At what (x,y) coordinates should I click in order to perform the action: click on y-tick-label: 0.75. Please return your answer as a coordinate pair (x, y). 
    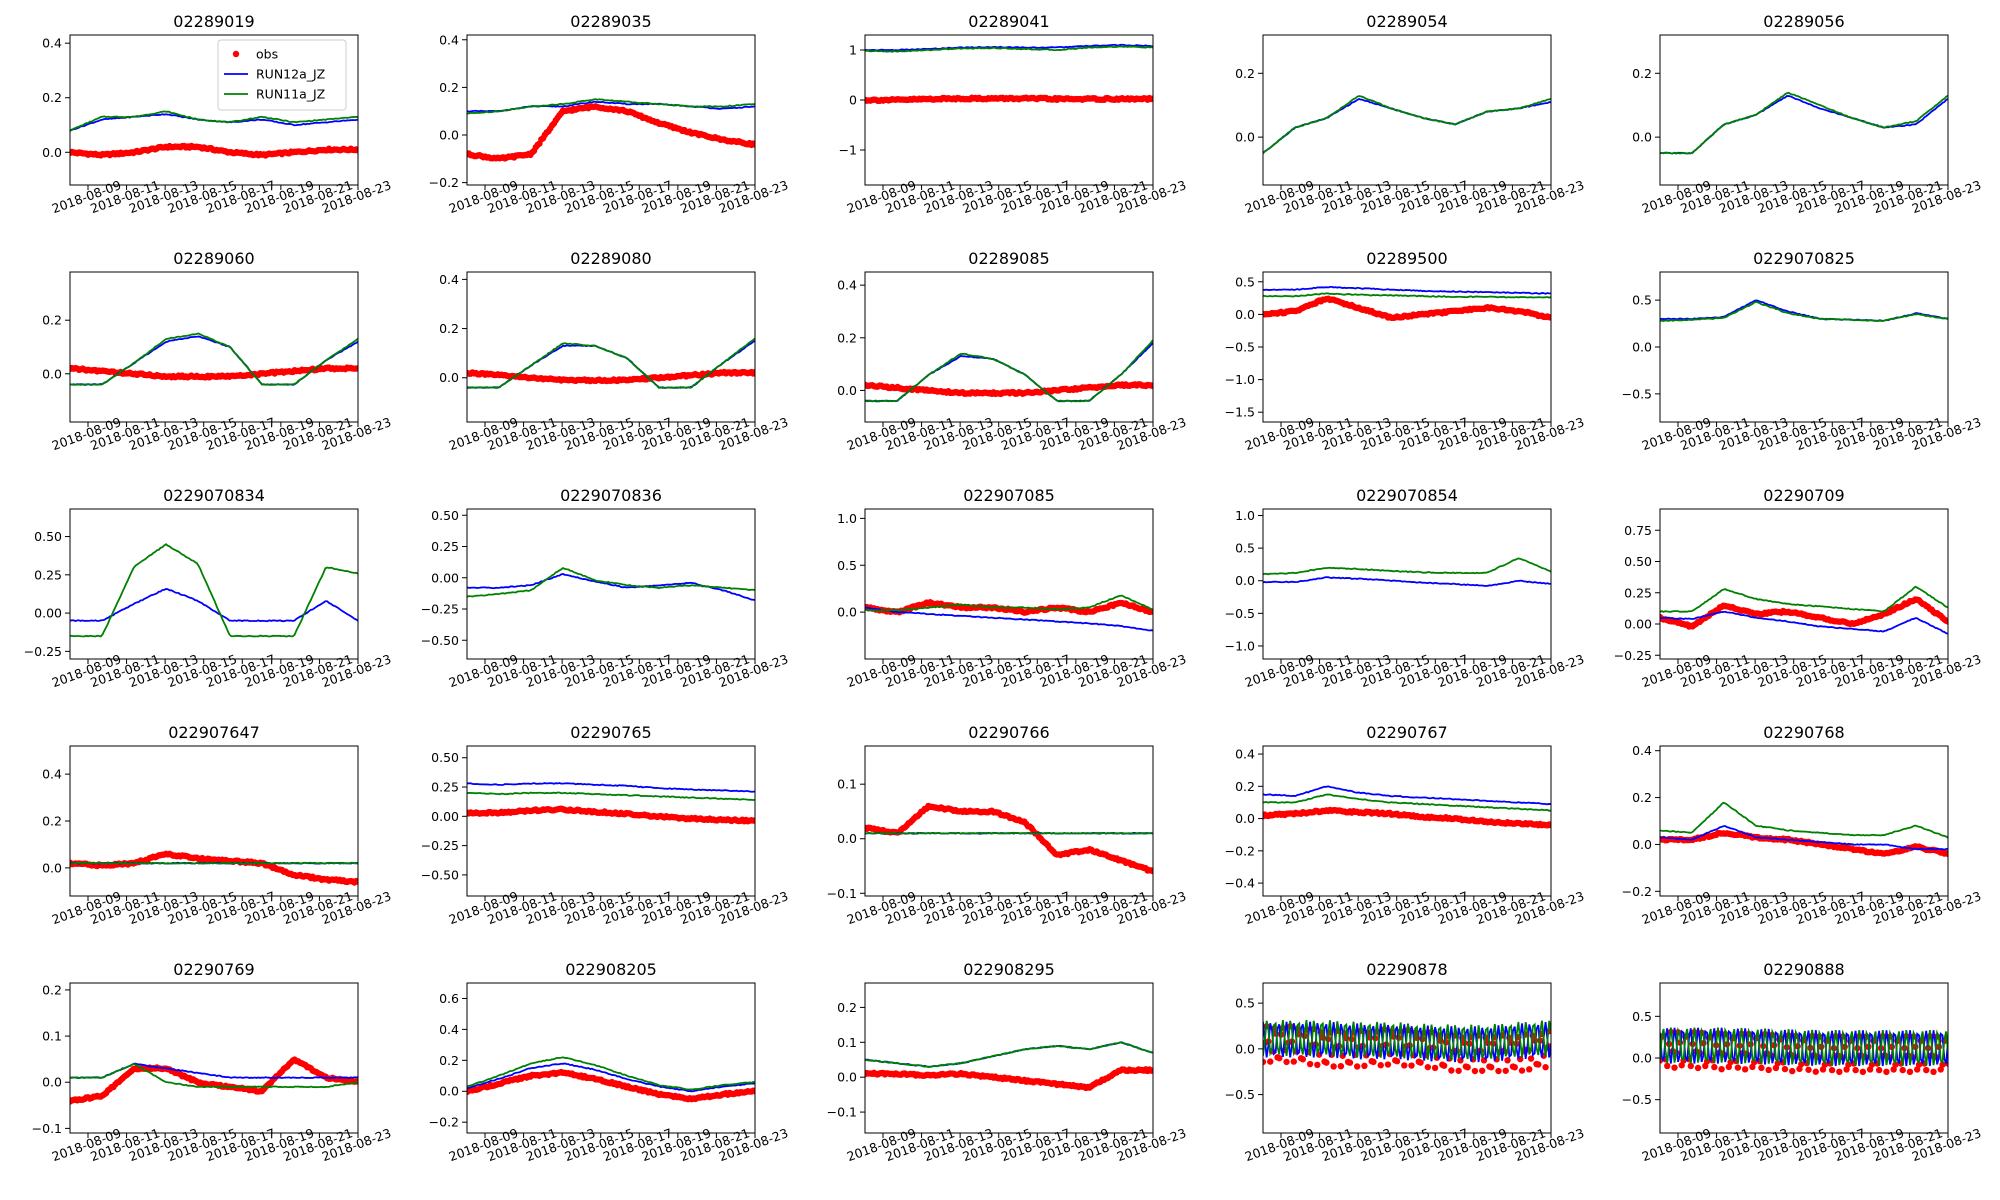
    Looking at the image, I should click on (1638, 530).